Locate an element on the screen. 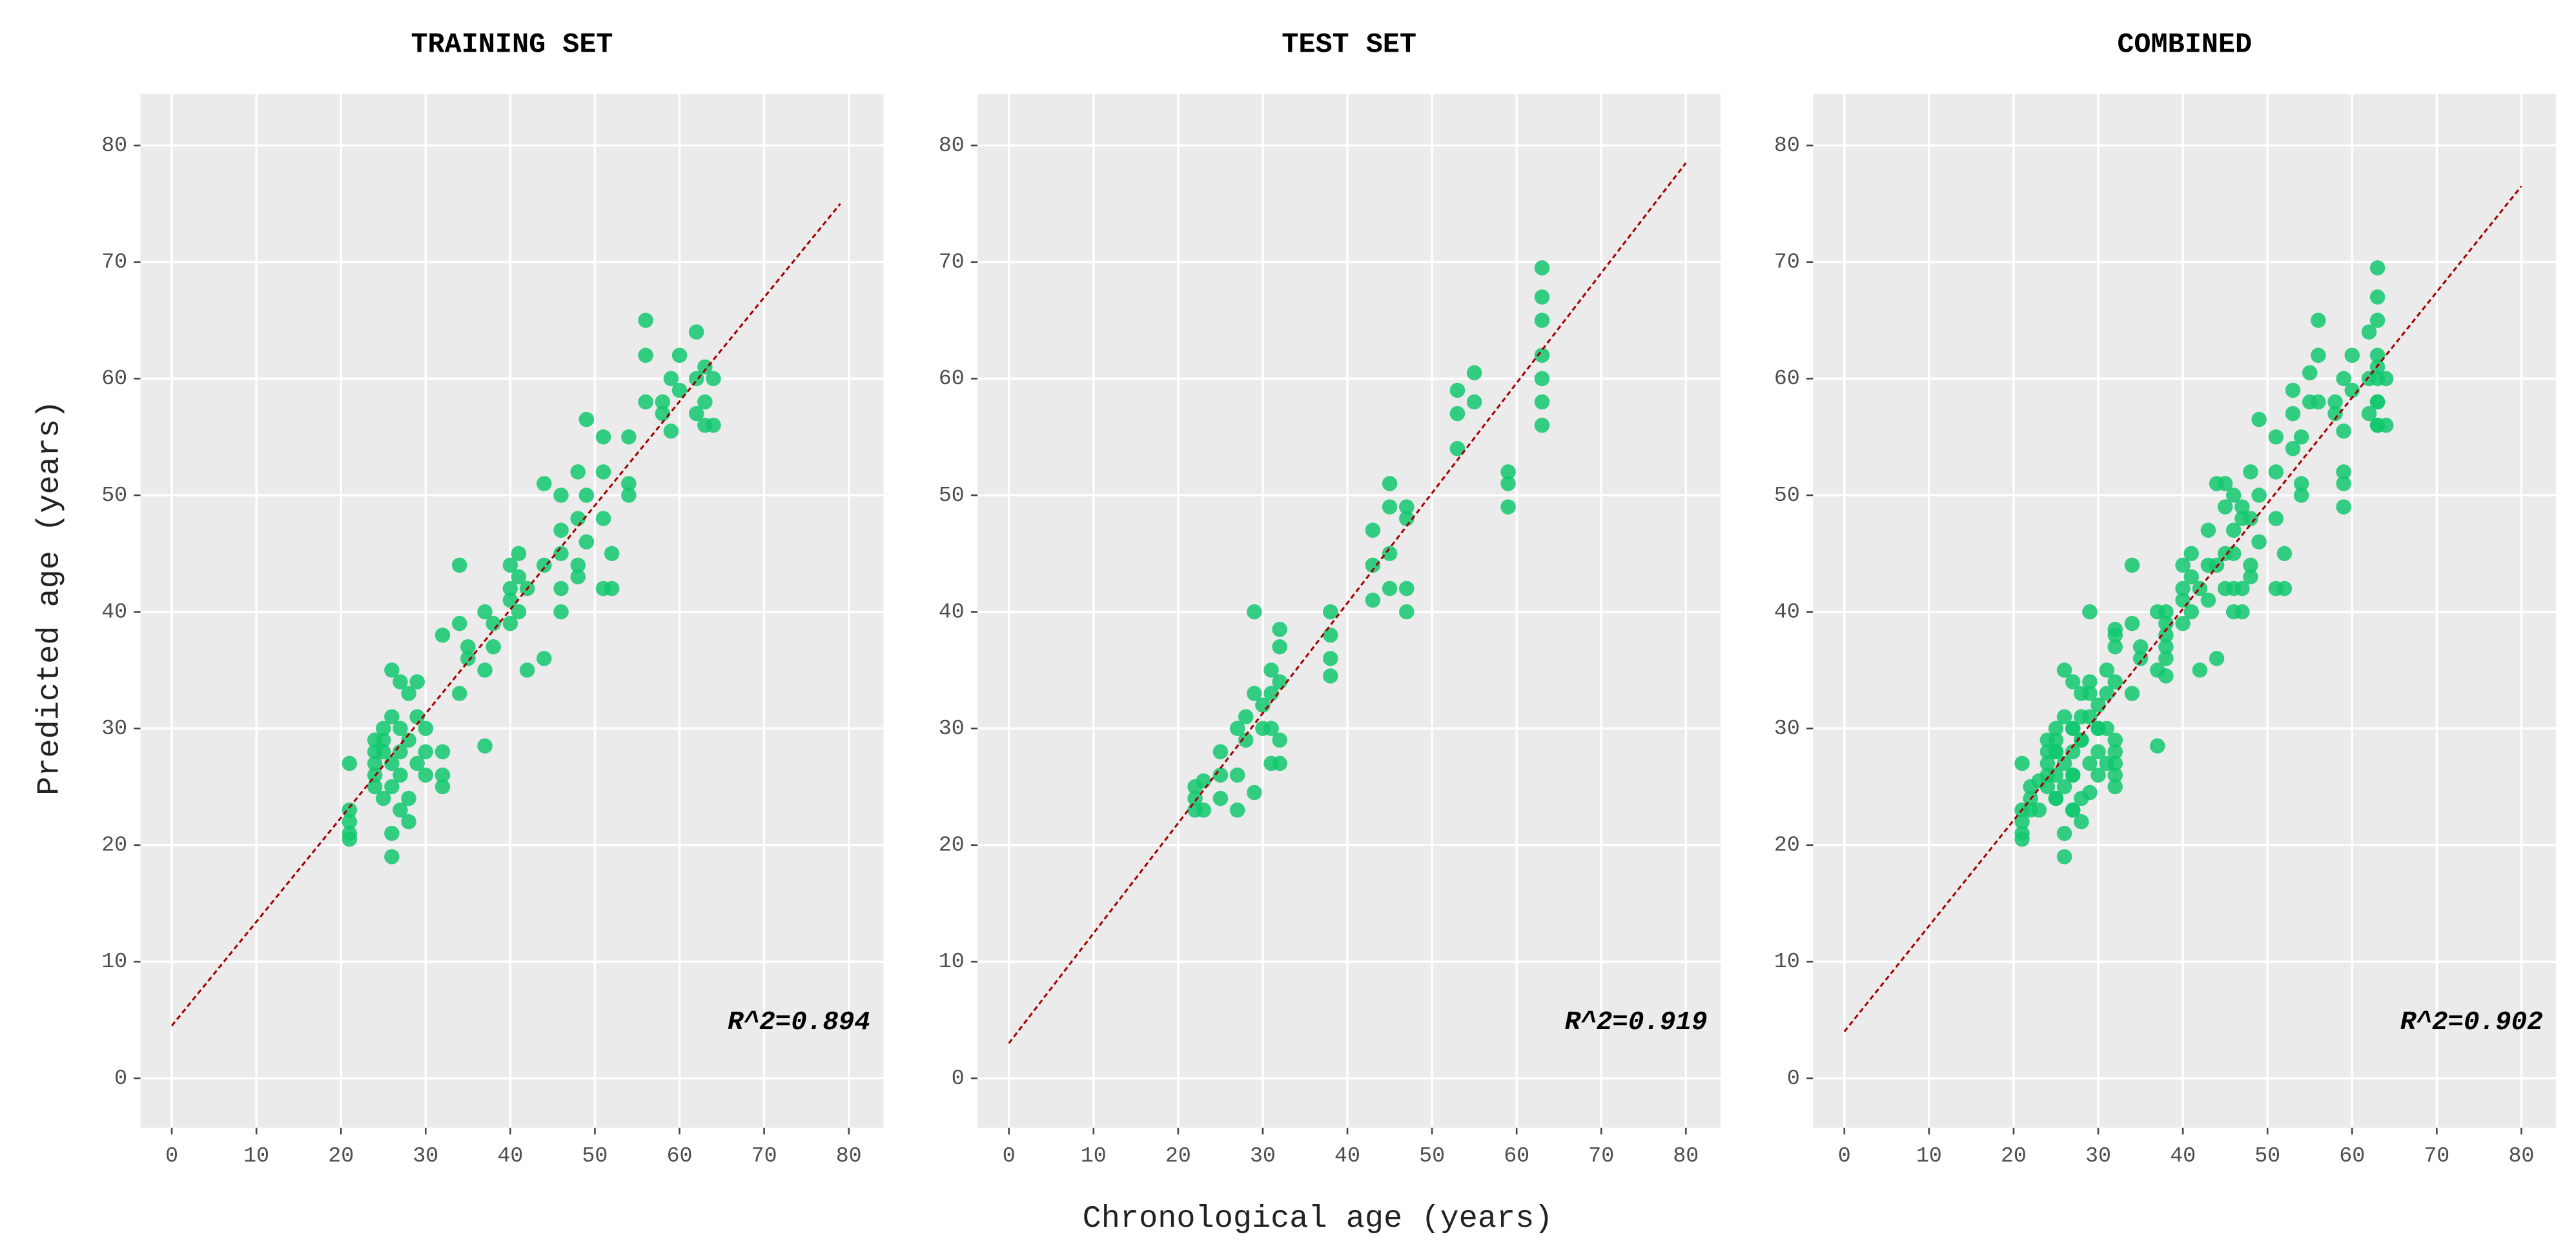 The image size is (2576, 1250). x-tick-label: 50 is located at coordinates (1432, 1155).